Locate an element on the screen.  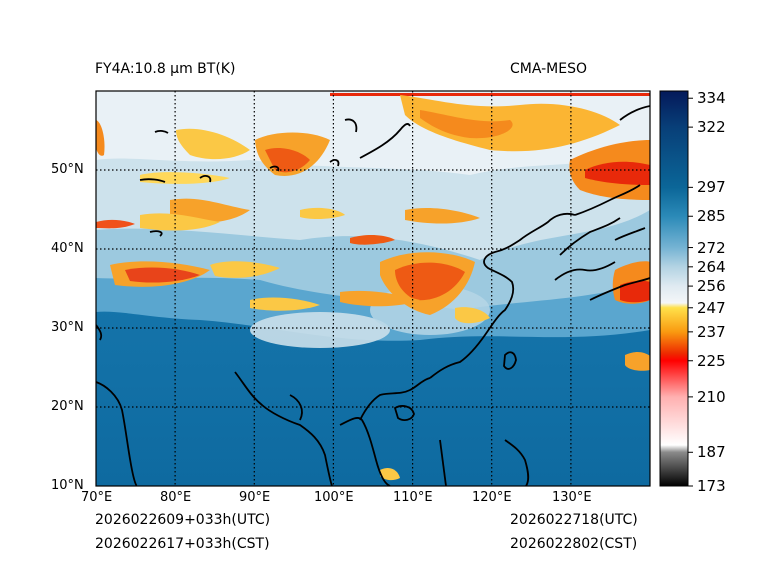
lat-label-40: 40°N is located at coordinates (67, 248).